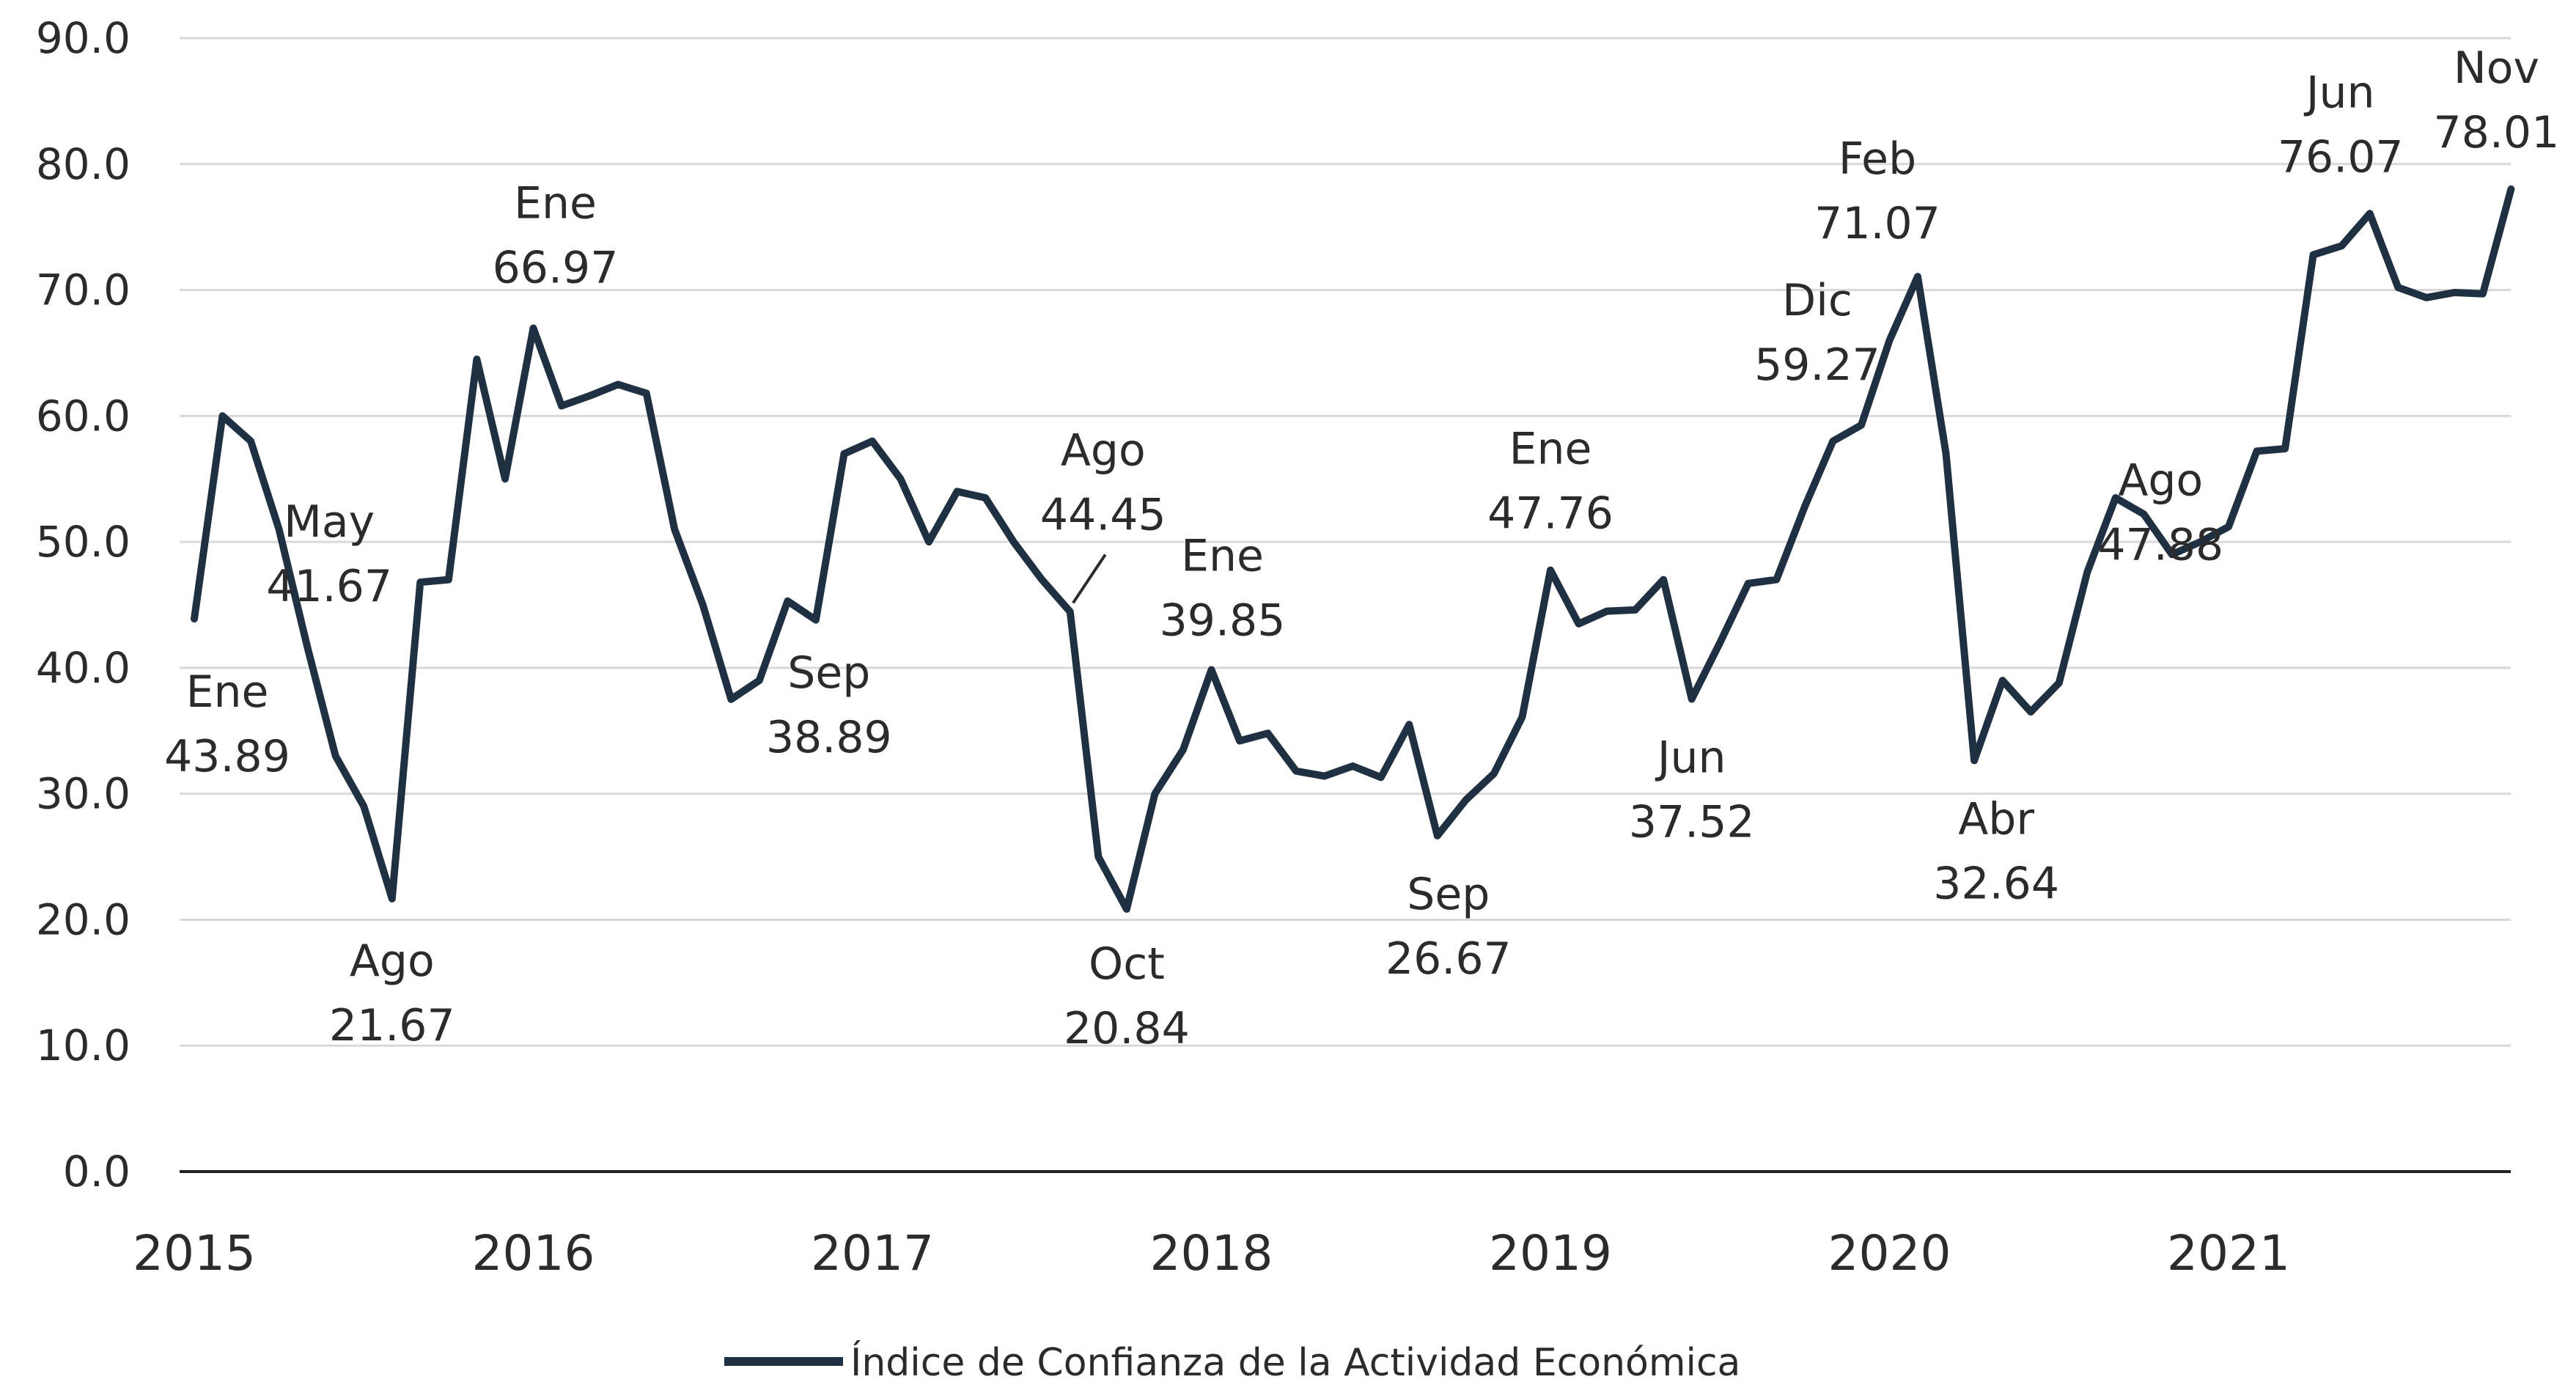  Describe the element at coordinates (1692, 822) in the screenshot. I see `annotation-value: 37.52` at that location.